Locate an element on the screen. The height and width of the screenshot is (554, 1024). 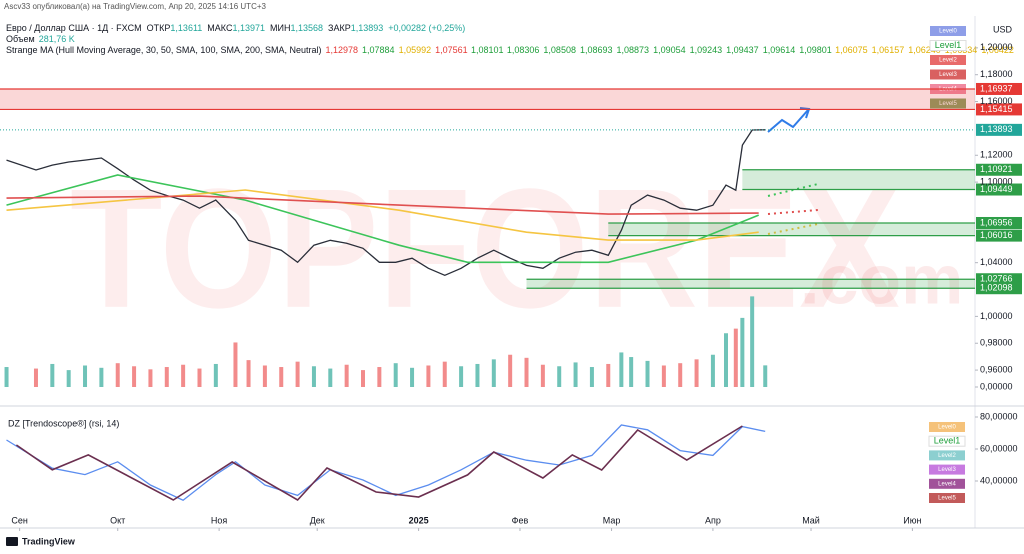
x-tick-label: Фев is located at coordinates (520, 520).